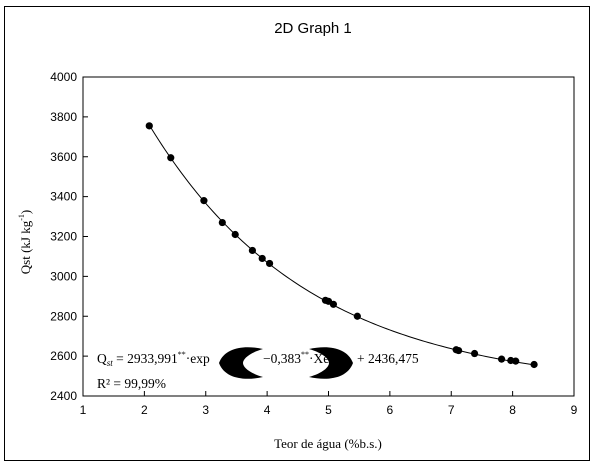  I want to click on r-squared-text: R² = 99,99%, so click(131, 383).